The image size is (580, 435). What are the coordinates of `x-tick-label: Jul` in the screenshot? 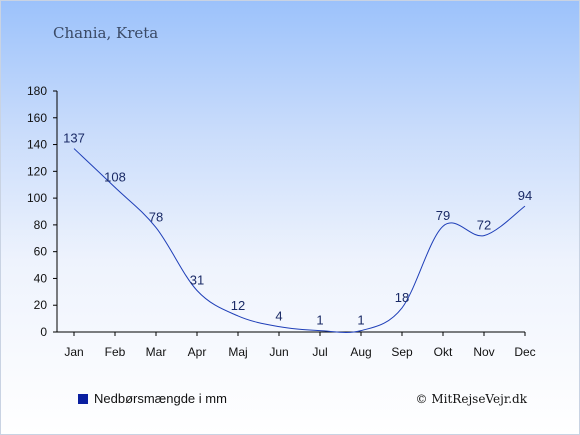 It's located at (319, 352).